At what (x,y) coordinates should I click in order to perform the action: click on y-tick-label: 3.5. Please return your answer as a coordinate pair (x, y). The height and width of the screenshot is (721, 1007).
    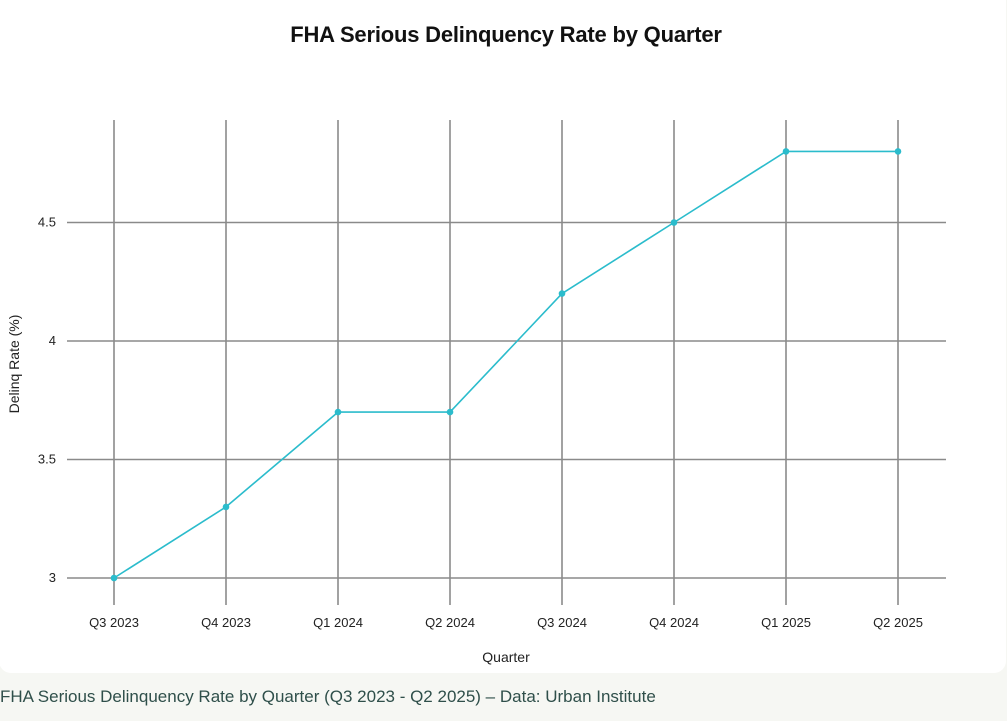
    Looking at the image, I should click on (47, 459).